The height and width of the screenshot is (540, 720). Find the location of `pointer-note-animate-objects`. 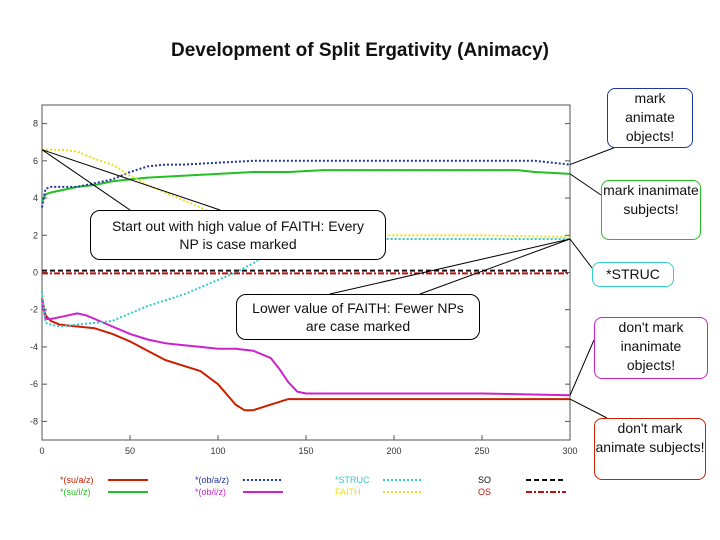

pointer-note-animate-objects is located at coordinates (593, 156).